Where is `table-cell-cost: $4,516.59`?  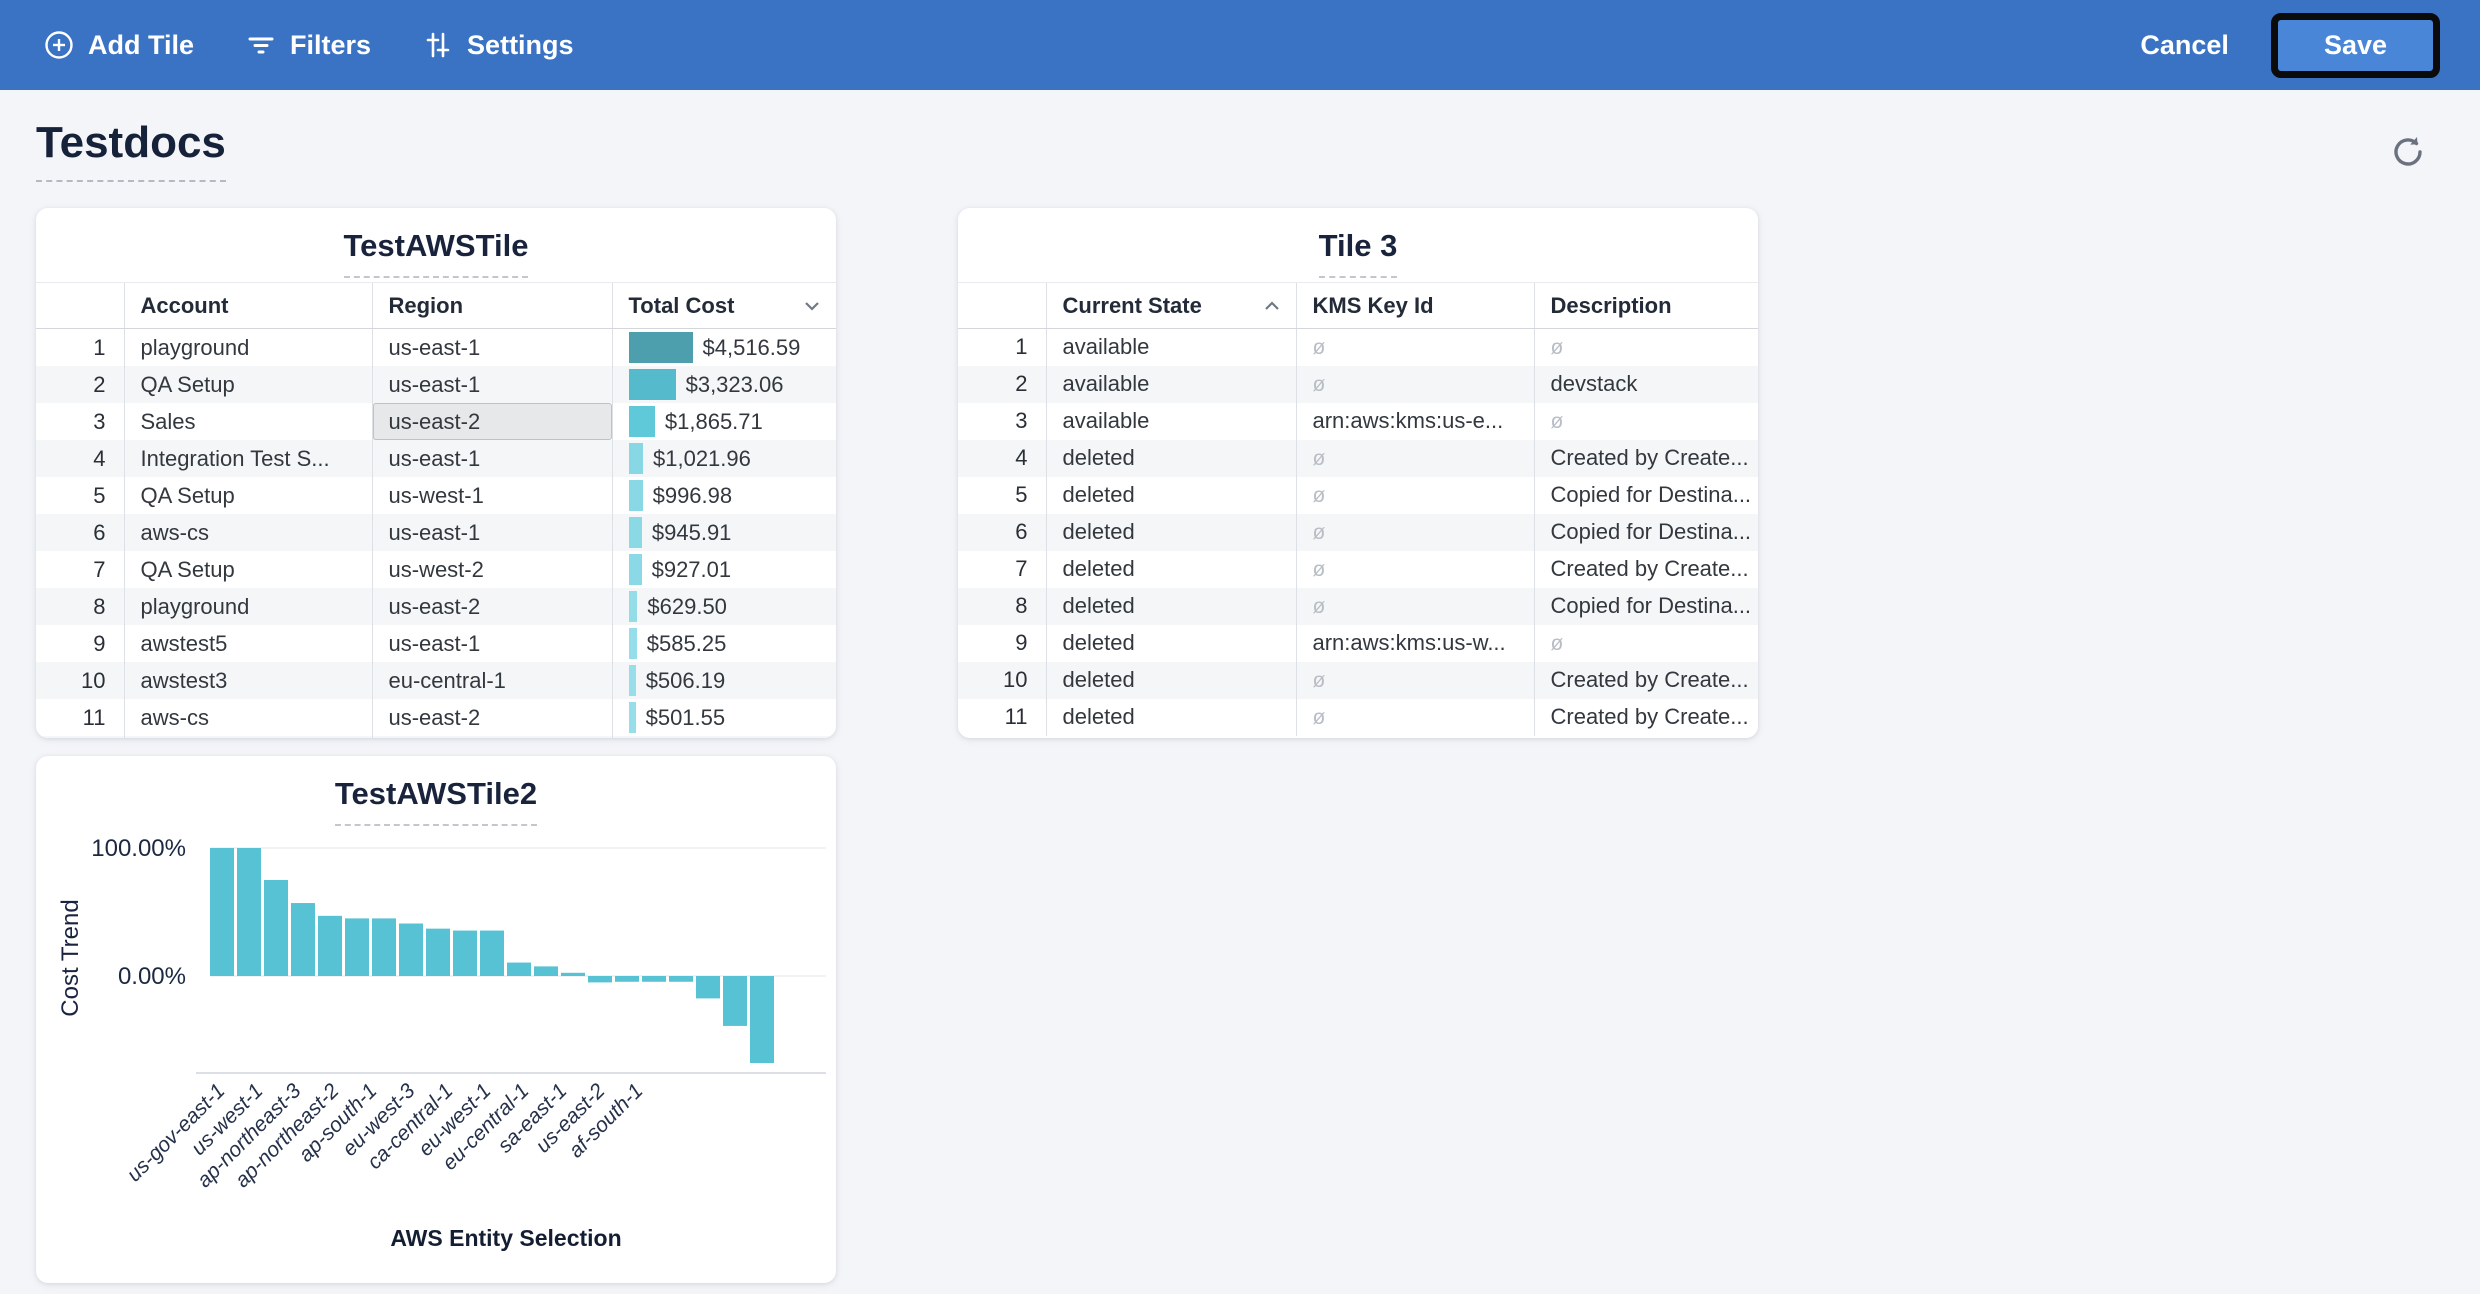 table-cell-cost: $4,516.59 is located at coordinates (723, 347).